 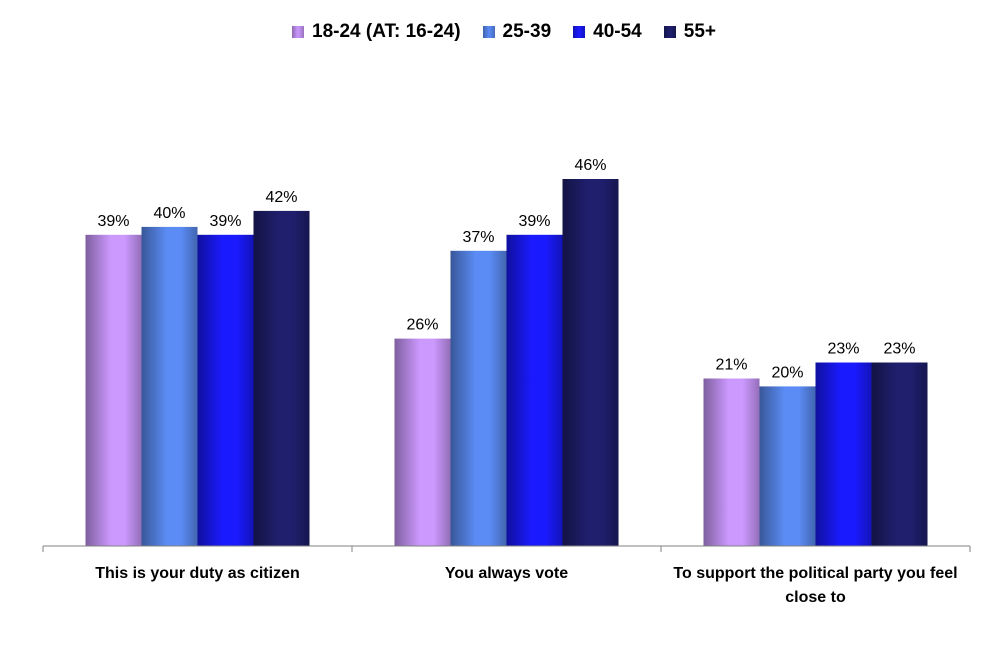 What do you see at coordinates (281, 197) in the screenshot?
I see `value-label-c0-s3: 42%` at bounding box center [281, 197].